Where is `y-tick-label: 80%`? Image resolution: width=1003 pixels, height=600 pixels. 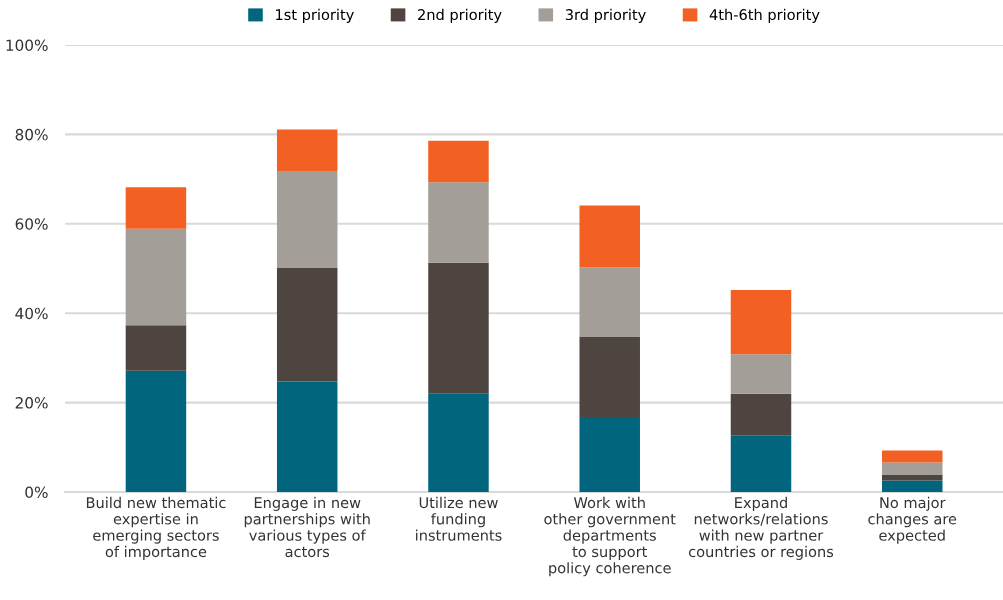 y-tick-label: 80% is located at coordinates (31, 134).